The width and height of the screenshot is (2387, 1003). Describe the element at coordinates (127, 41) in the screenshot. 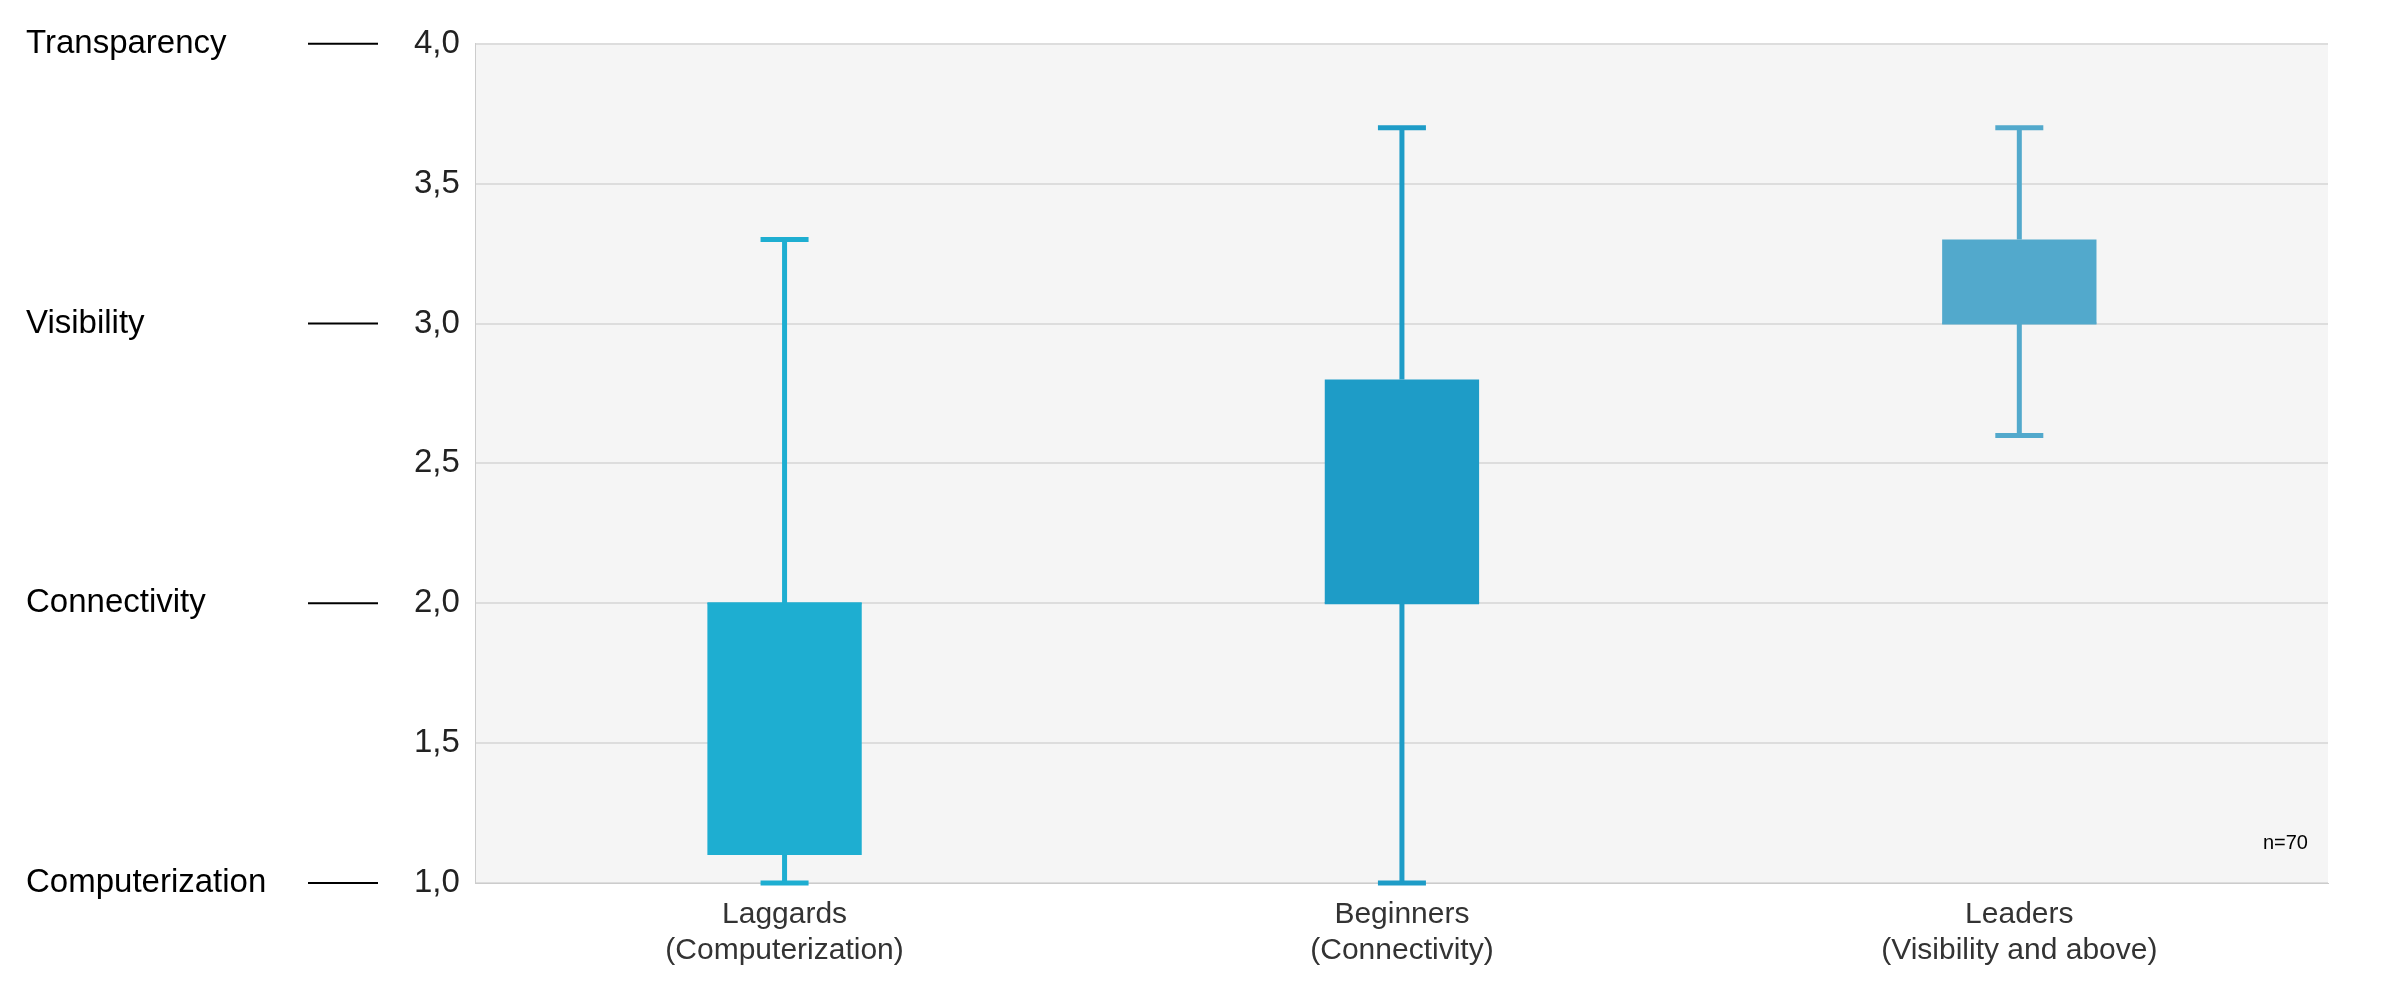

I see `text: Transparency` at that location.